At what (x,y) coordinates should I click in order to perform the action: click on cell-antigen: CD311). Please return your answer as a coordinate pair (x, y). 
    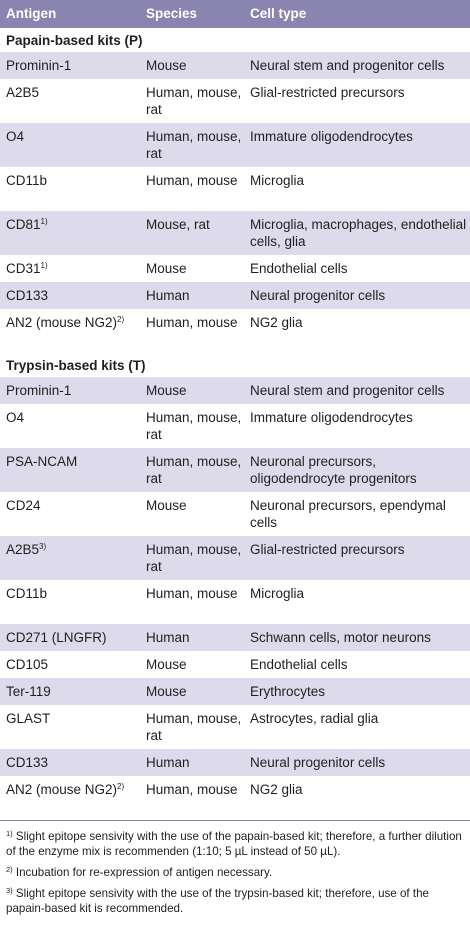
    Looking at the image, I should click on (70, 268).